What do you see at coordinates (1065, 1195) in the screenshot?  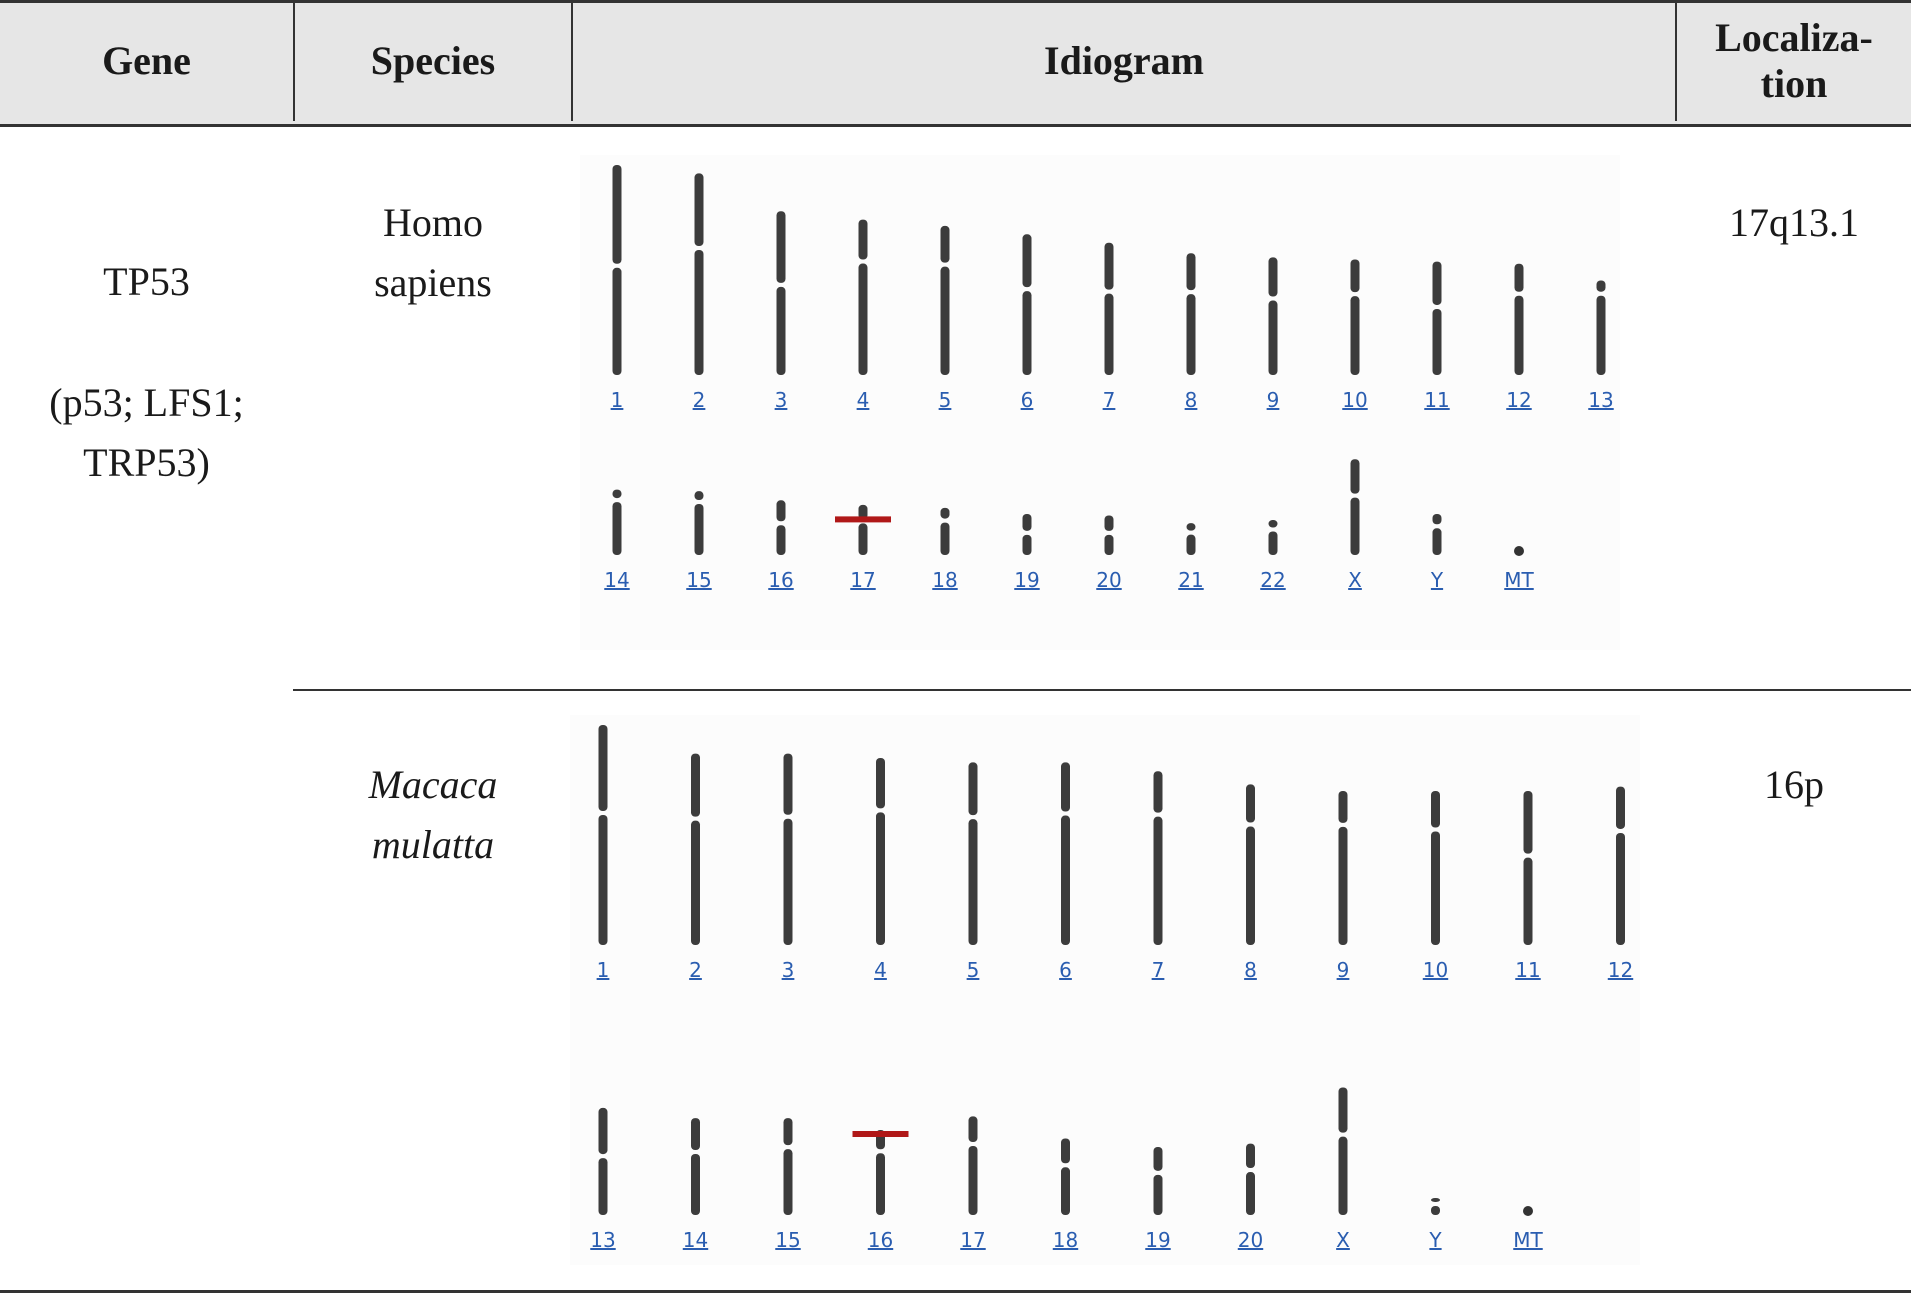 I see `chromosome: 18` at bounding box center [1065, 1195].